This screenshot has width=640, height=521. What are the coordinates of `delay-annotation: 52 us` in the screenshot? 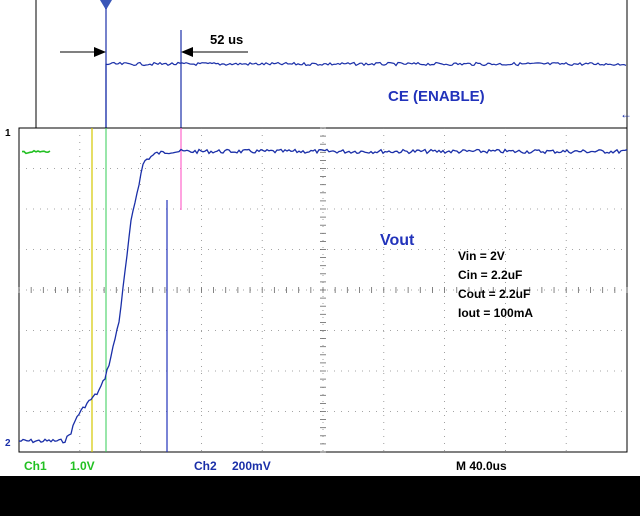 It's located at (226, 39).